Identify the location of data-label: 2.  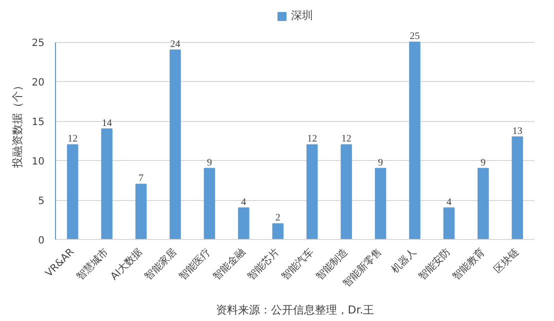
(277, 218).